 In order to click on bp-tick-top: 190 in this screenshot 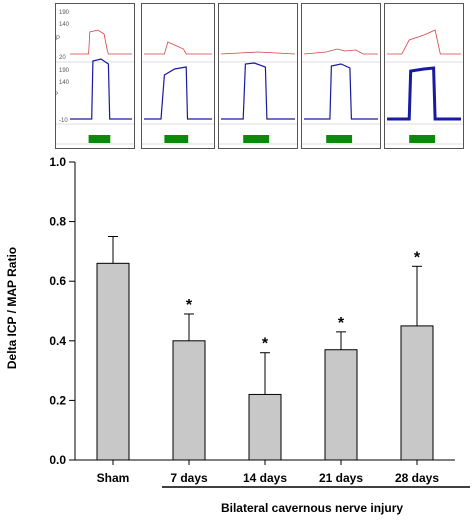, I will do `click(64, 71)`.